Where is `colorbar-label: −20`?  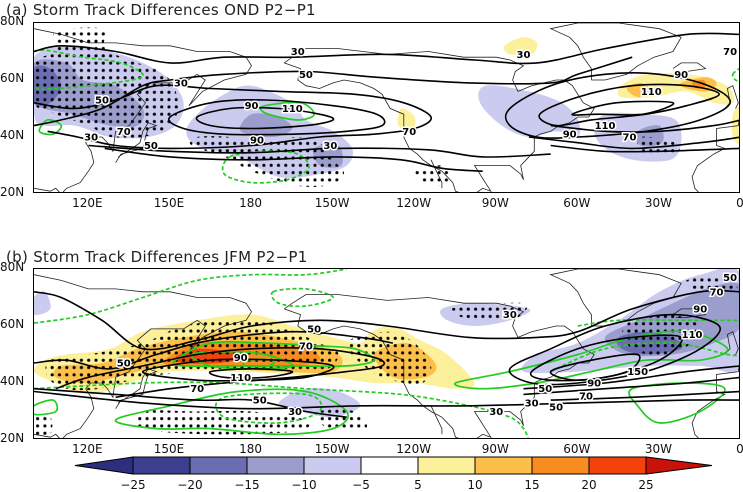 colorbar-label: −20 is located at coordinates (190, 485).